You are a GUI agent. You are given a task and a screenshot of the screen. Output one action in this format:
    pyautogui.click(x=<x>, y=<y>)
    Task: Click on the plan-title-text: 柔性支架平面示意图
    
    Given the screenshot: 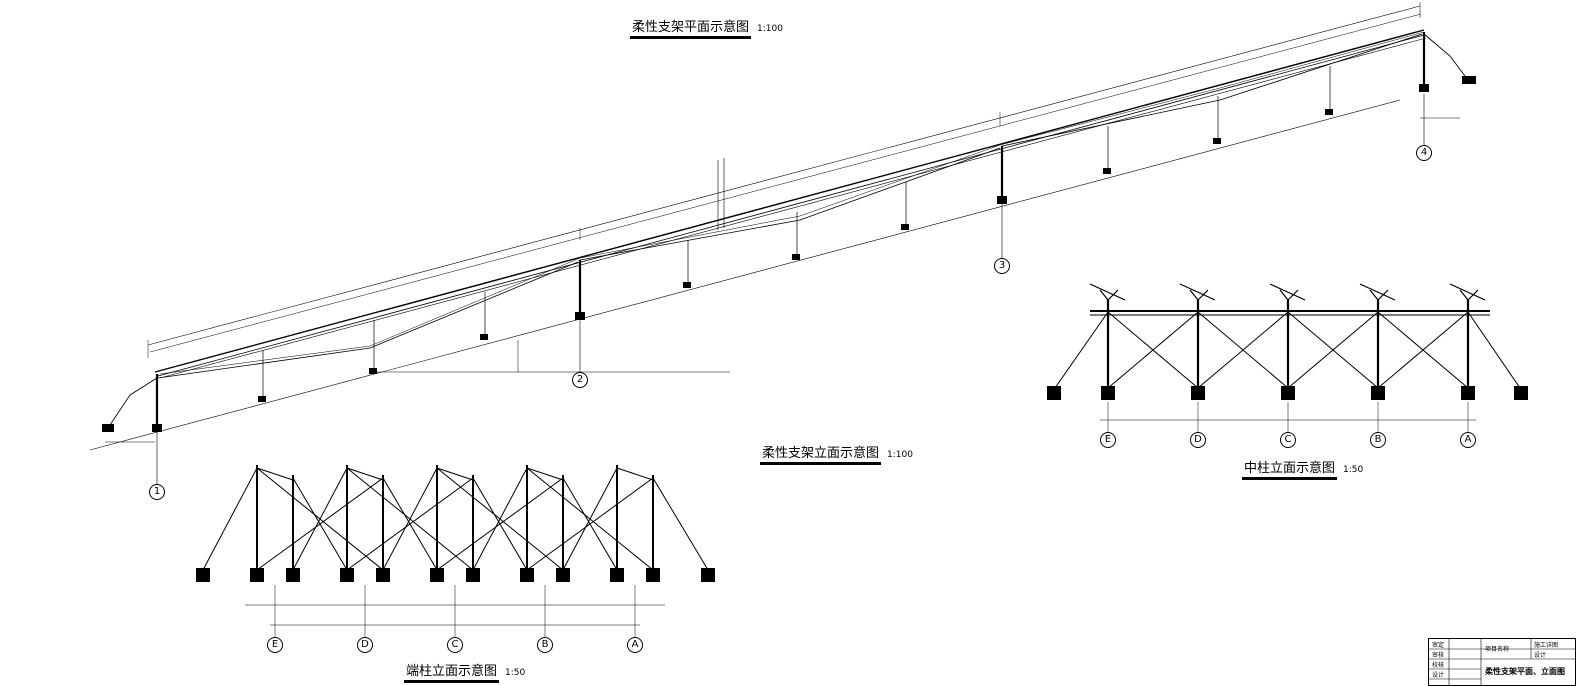 What is the action you would take?
    pyautogui.click(x=691, y=27)
    